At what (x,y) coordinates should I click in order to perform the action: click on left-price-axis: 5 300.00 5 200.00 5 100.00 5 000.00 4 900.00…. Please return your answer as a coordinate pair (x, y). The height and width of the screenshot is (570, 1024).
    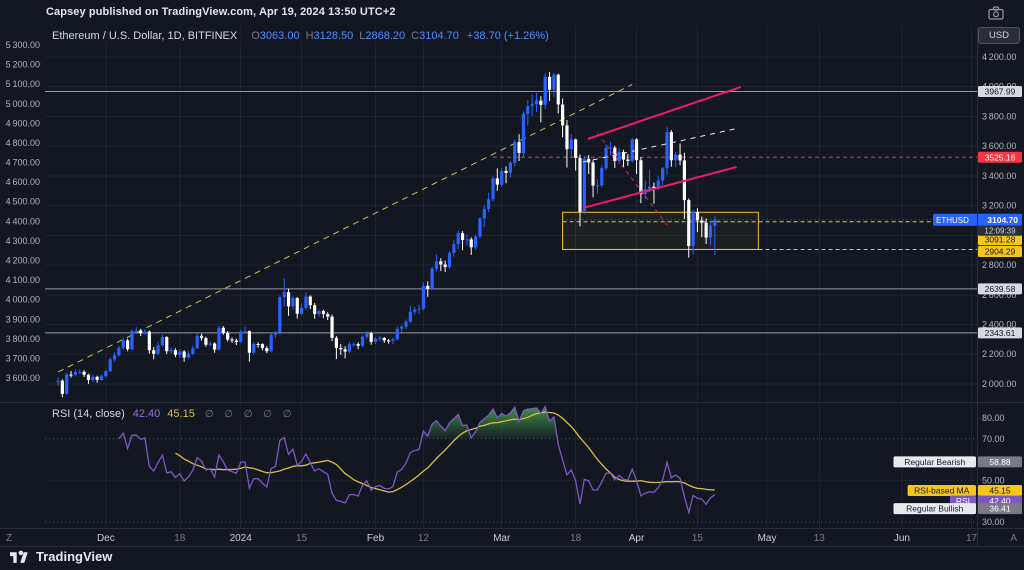
    Looking at the image, I should click on (23, 211).